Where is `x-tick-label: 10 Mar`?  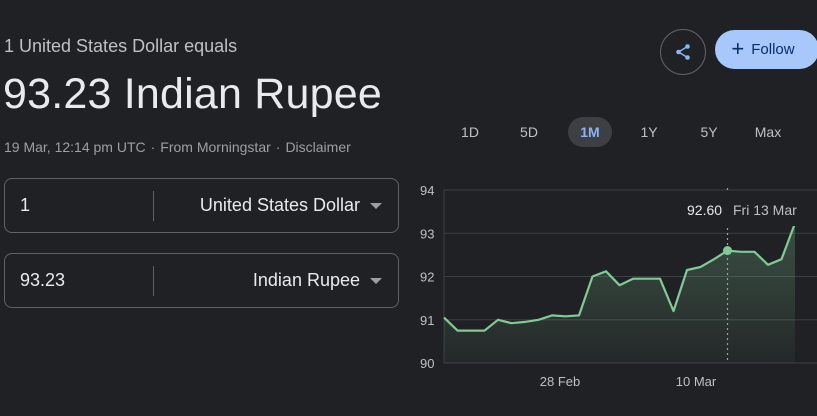
x-tick-label: 10 Mar is located at coordinates (696, 381).